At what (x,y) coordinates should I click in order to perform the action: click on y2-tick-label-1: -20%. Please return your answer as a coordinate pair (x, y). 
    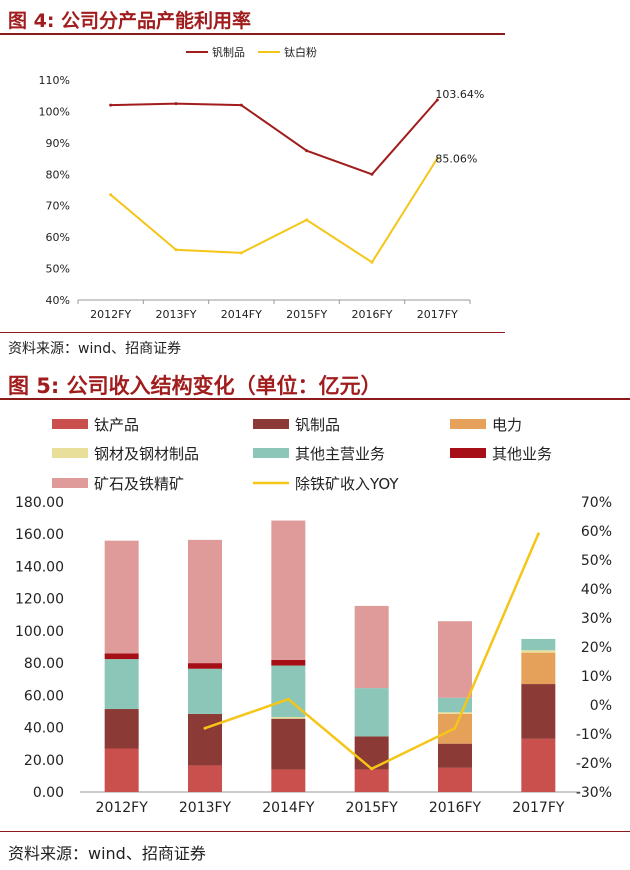
    Looking at the image, I should click on (594, 764).